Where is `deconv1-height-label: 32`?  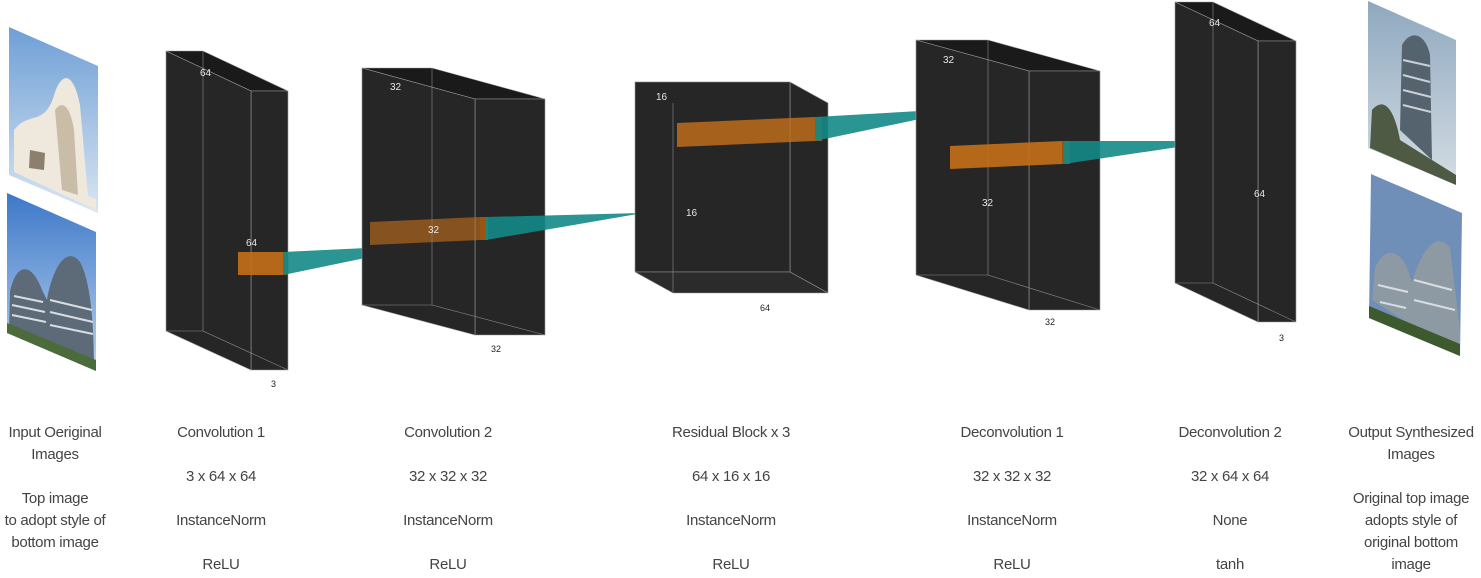 deconv1-height-label: 32 is located at coordinates (949, 60).